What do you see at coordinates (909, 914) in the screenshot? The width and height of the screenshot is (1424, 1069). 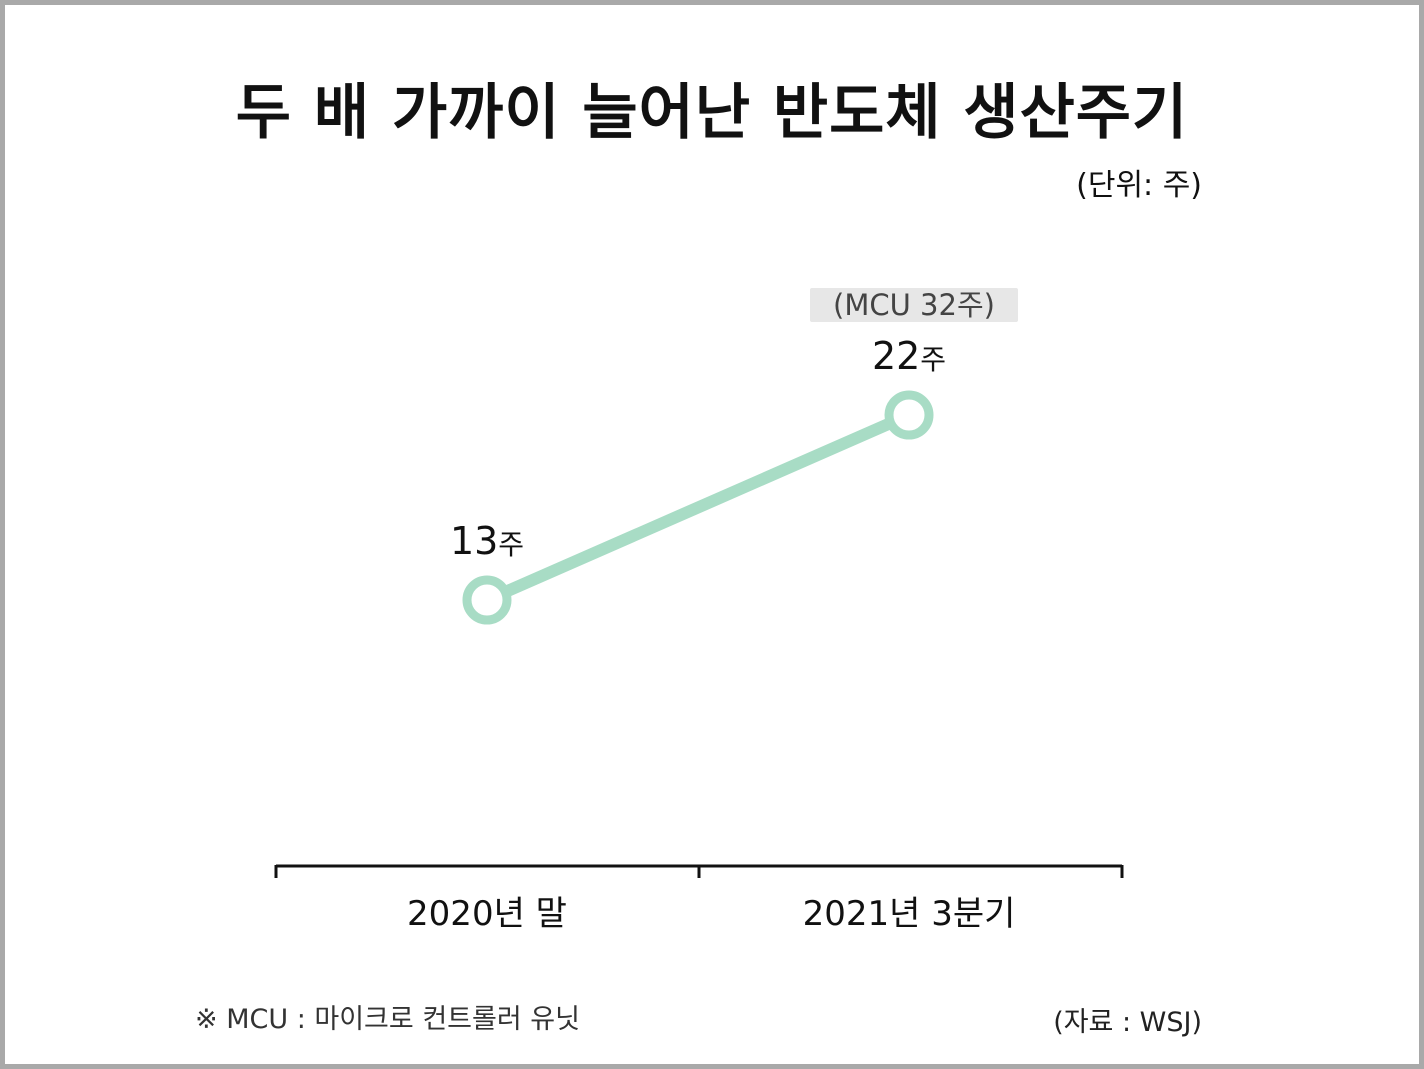 I see `x-tick-label: 2021년 3분기` at bounding box center [909, 914].